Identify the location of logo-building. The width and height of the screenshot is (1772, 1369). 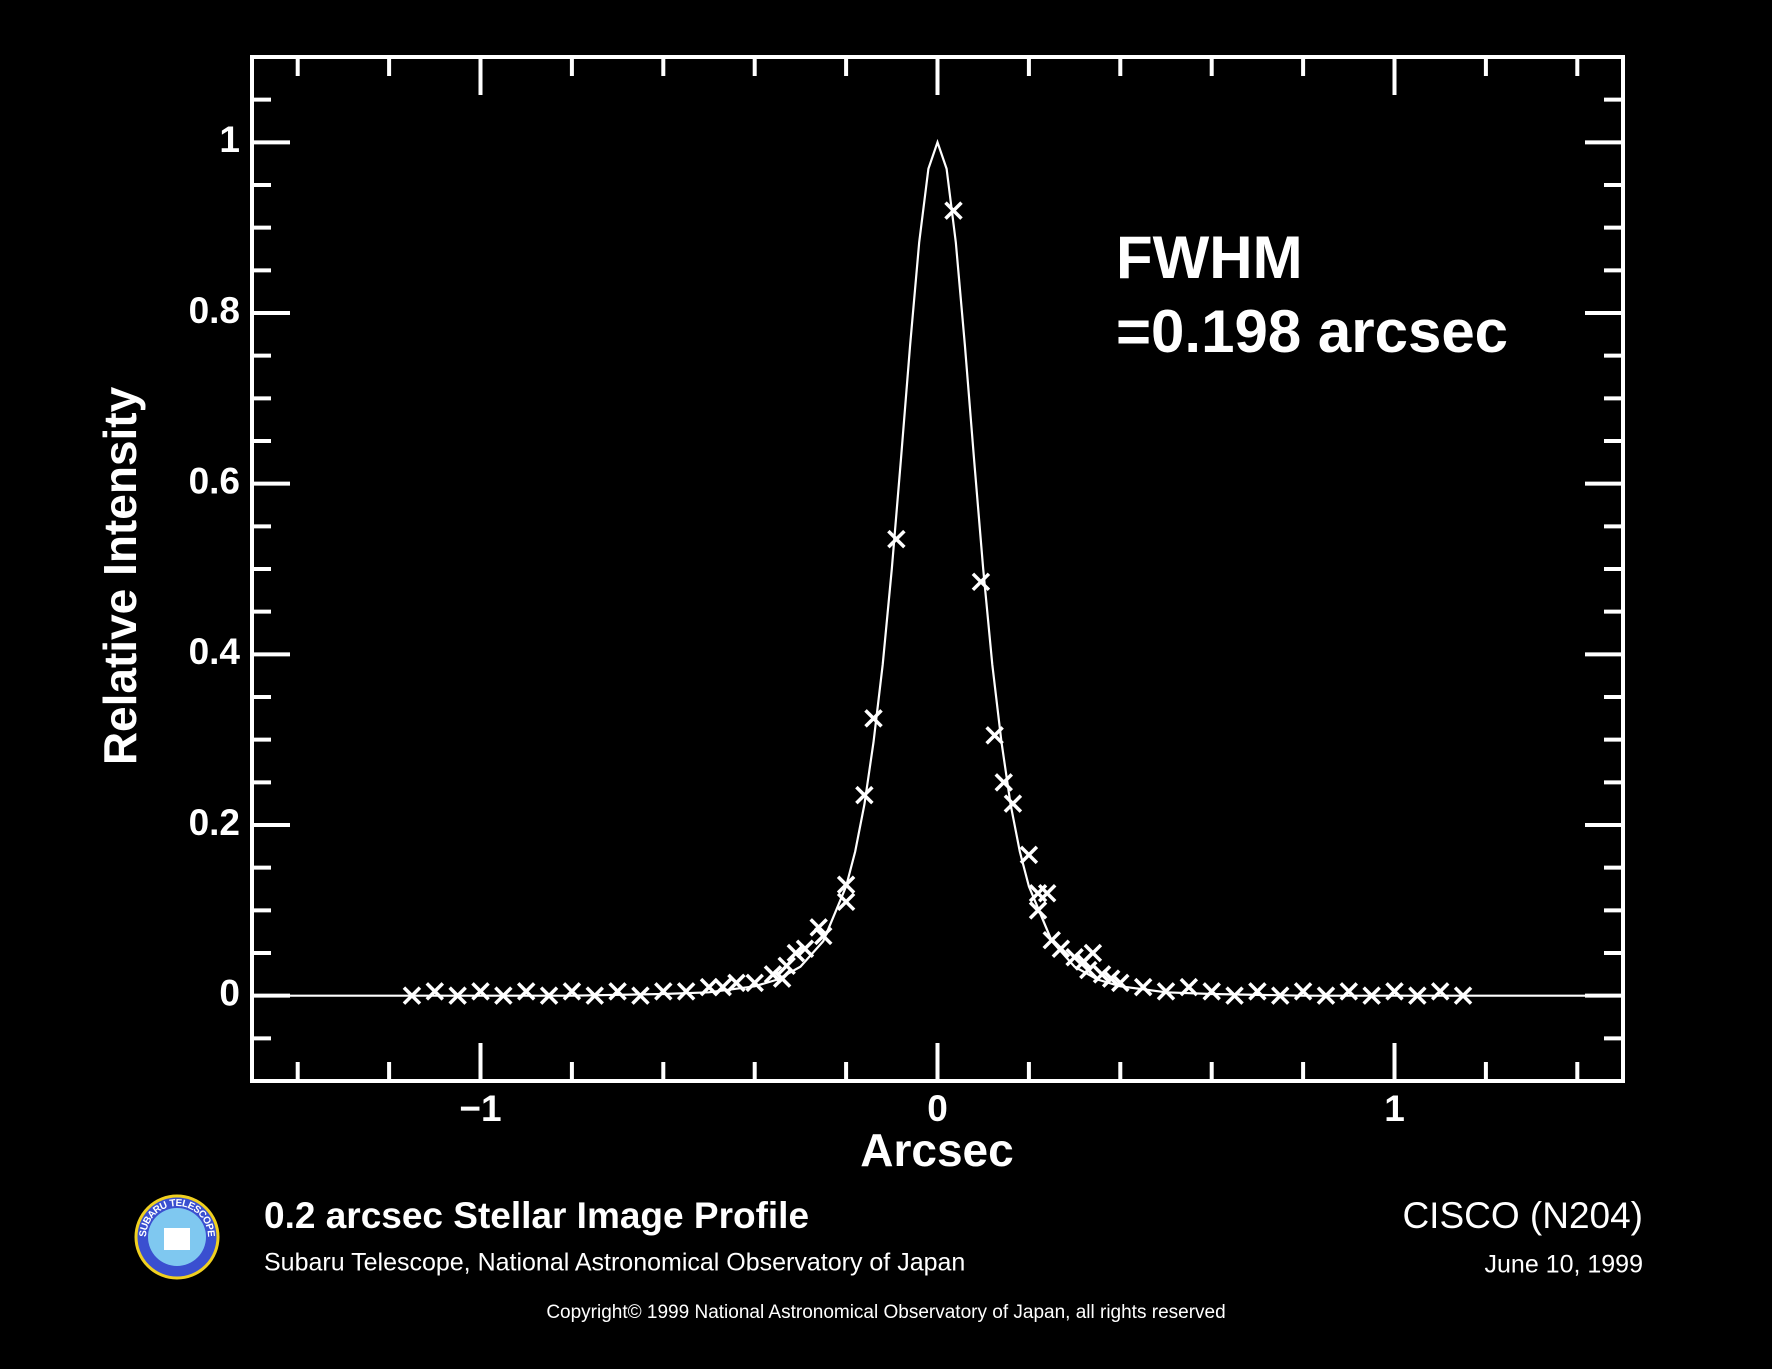
(177, 1239).